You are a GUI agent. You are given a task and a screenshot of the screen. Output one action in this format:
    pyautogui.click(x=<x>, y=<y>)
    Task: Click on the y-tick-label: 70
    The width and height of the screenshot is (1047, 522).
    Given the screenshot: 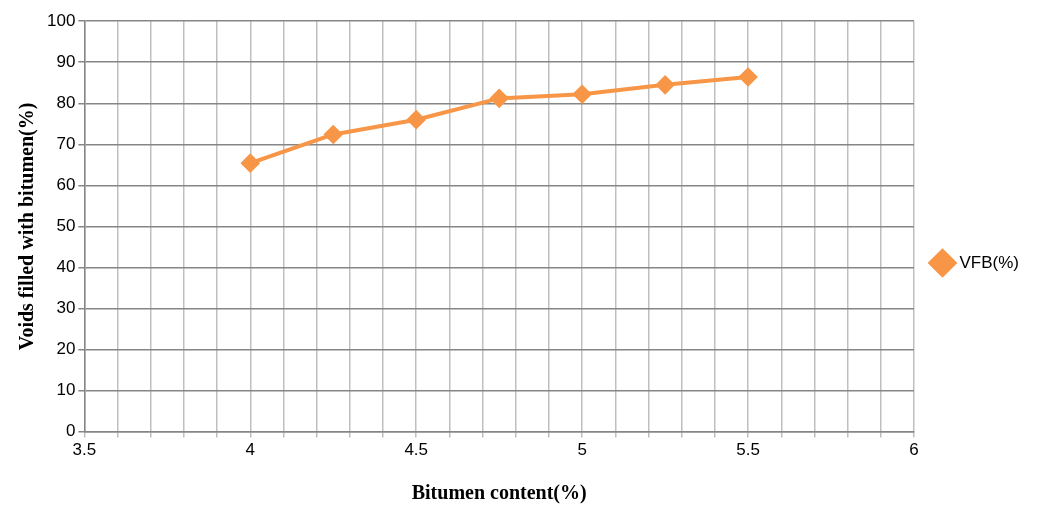 What is the action you would take?
    pyautogui.click(x=66, y=144)
    